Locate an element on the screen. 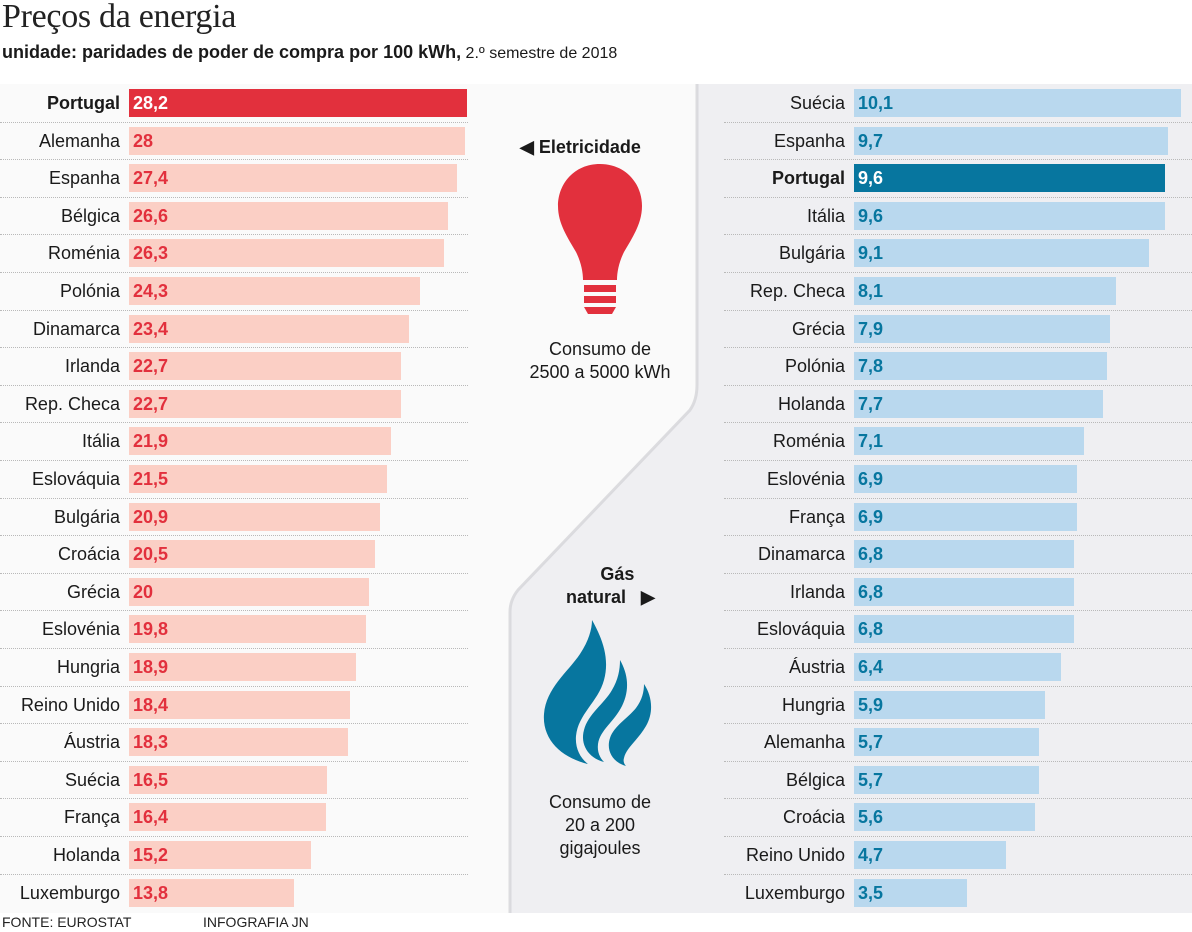 The height and width of the screenshot is (932, 1192). bar-row: Irlanda 22,7 is located at coordinates (239, 367).